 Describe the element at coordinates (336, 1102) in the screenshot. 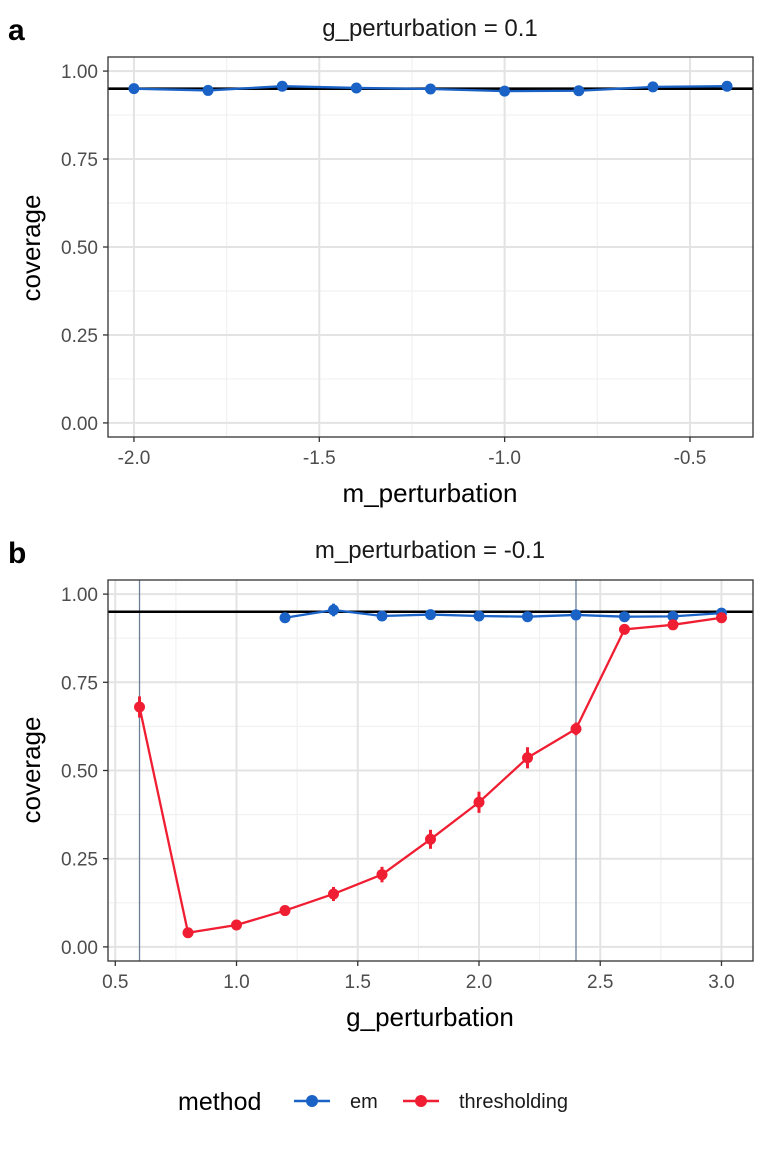

I see `legend-item-em: em` at that location.